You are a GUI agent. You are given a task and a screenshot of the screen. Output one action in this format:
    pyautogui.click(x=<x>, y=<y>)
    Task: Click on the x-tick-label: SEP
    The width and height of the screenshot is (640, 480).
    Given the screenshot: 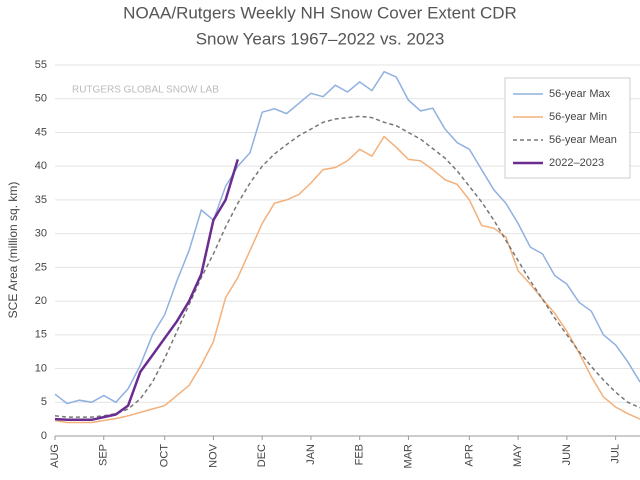 What is the action you would take?
    pyautogui.click(x=104, y=455)
    